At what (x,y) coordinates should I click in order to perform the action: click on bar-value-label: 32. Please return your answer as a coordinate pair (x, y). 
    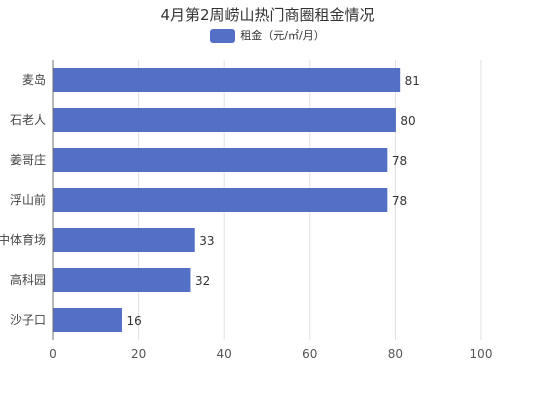
    Looking at the image, I should click on (202, 281).